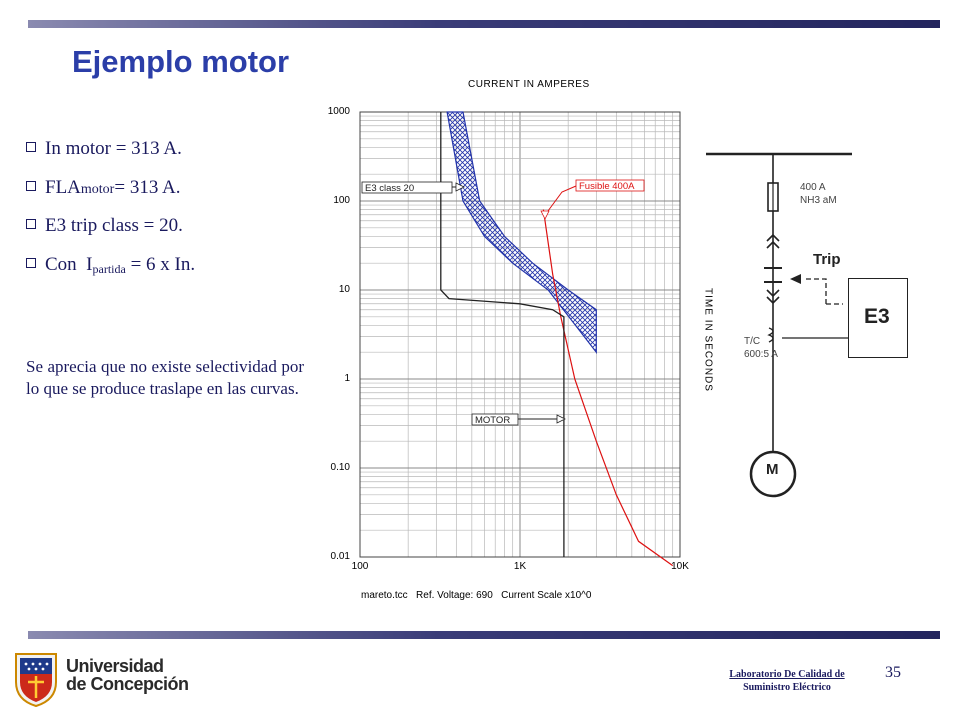 This screenshot has width=960, height=720. What do you see at coordinates (36, 680) in the screenshot?
I see `university-crest-icon` at bounding box center [36, 680].